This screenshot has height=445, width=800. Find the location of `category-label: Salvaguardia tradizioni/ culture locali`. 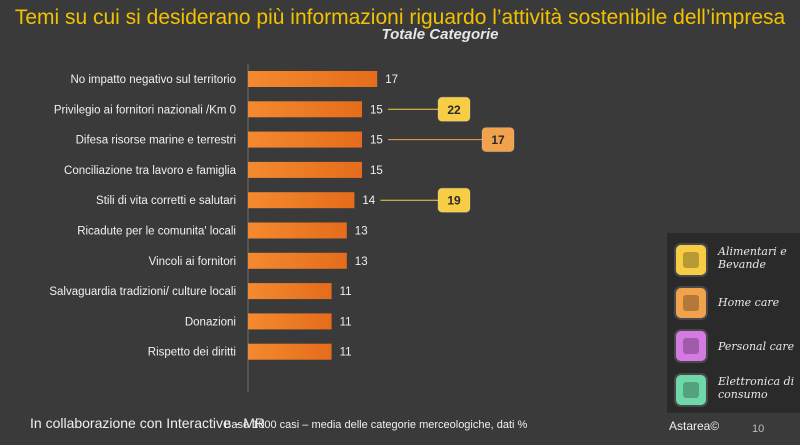

category-label: Salvaguardia tradizioni/ culture locali is located at coordinates (142, 292).